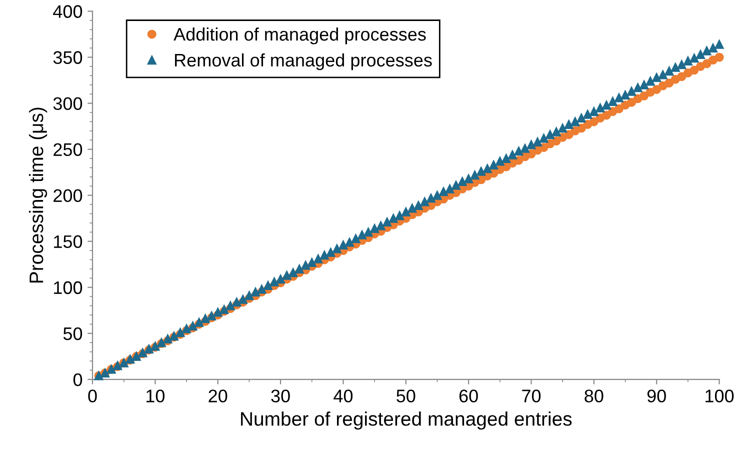 The height and width of the screenshot is (449, 740). I want to click on x-tick-label: 0, so click(92, 396).